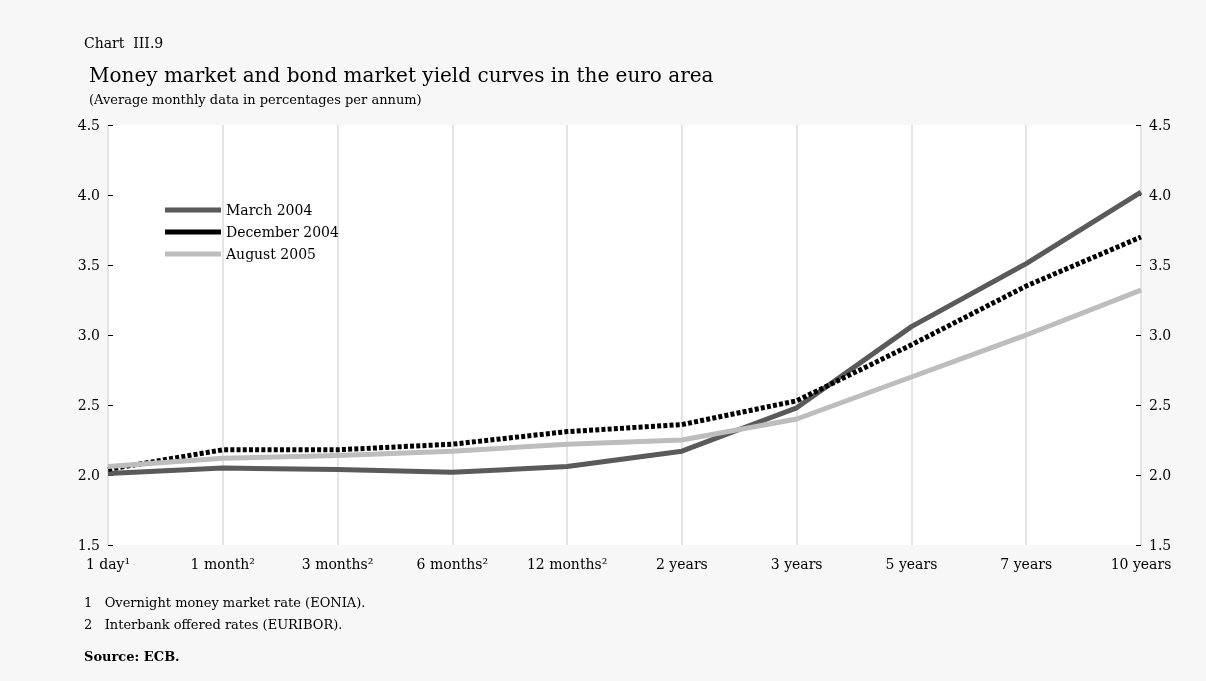  I want to click on legend-label: December 2004, so click(283, 232).